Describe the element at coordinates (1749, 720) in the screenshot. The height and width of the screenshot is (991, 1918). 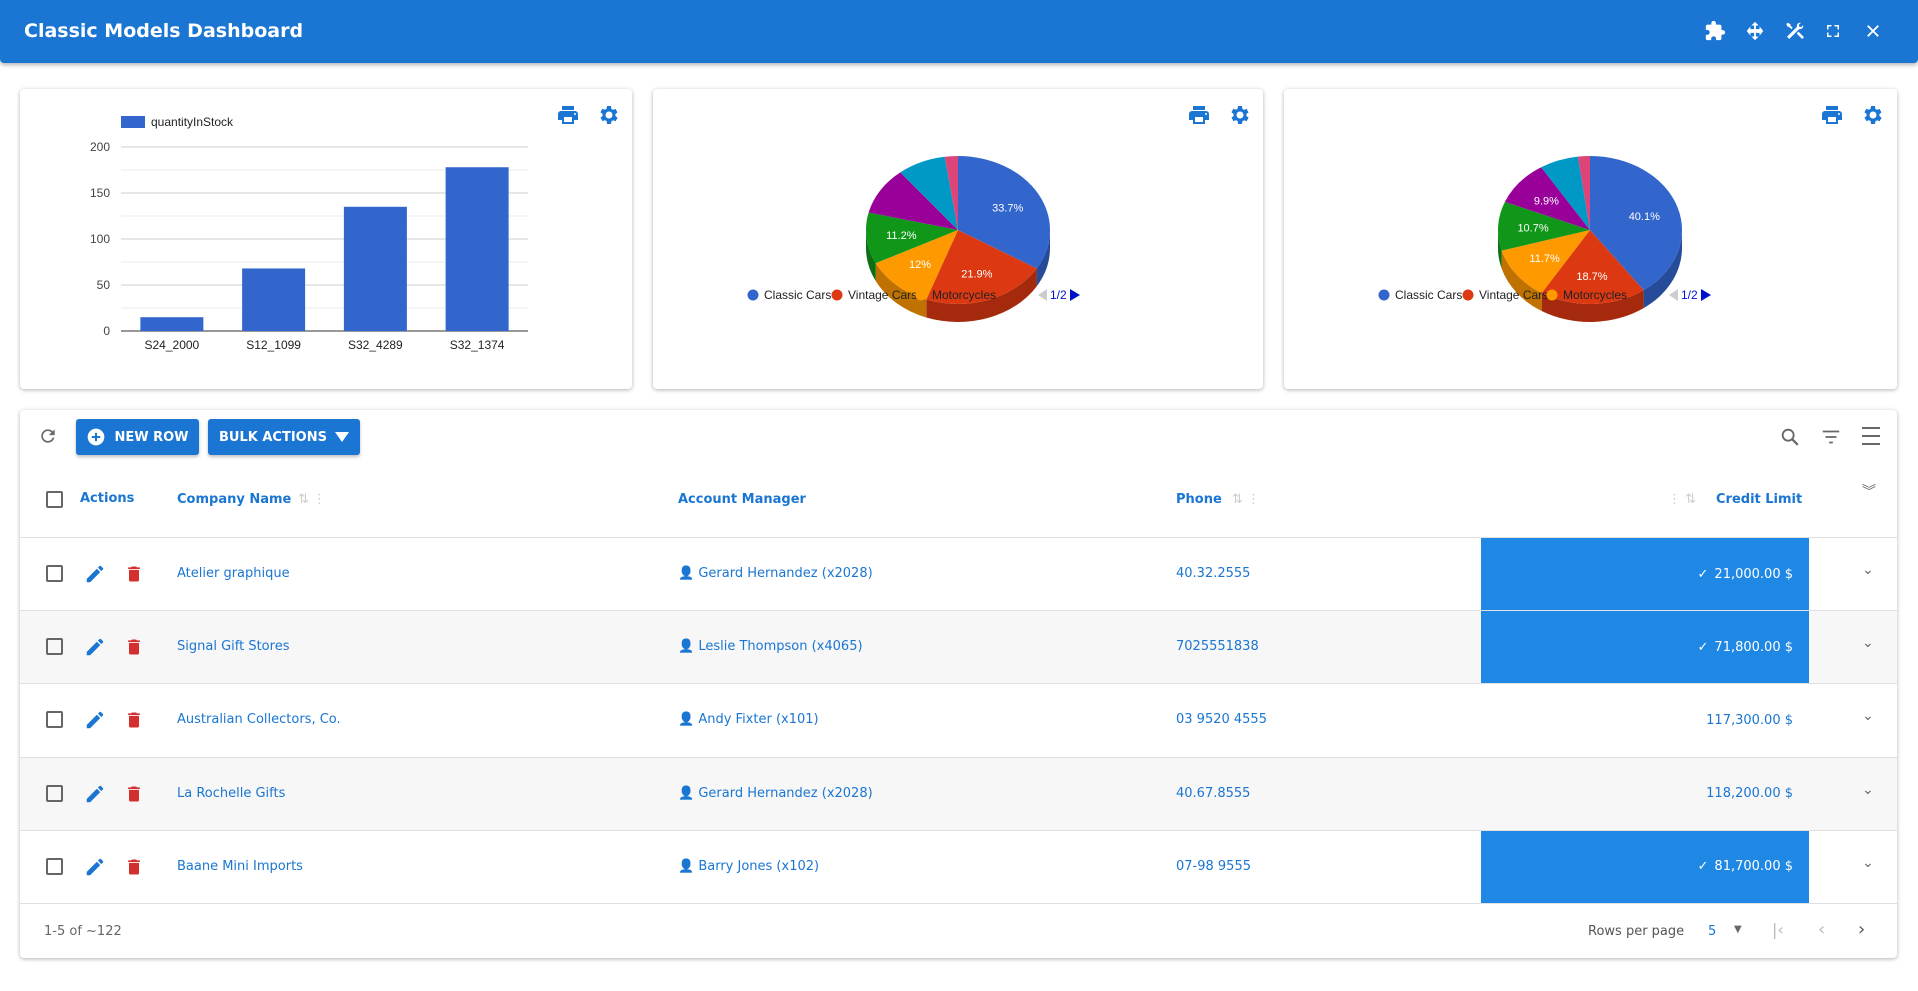
I see `credit-limit-value: 117,300.00 $` at that location.